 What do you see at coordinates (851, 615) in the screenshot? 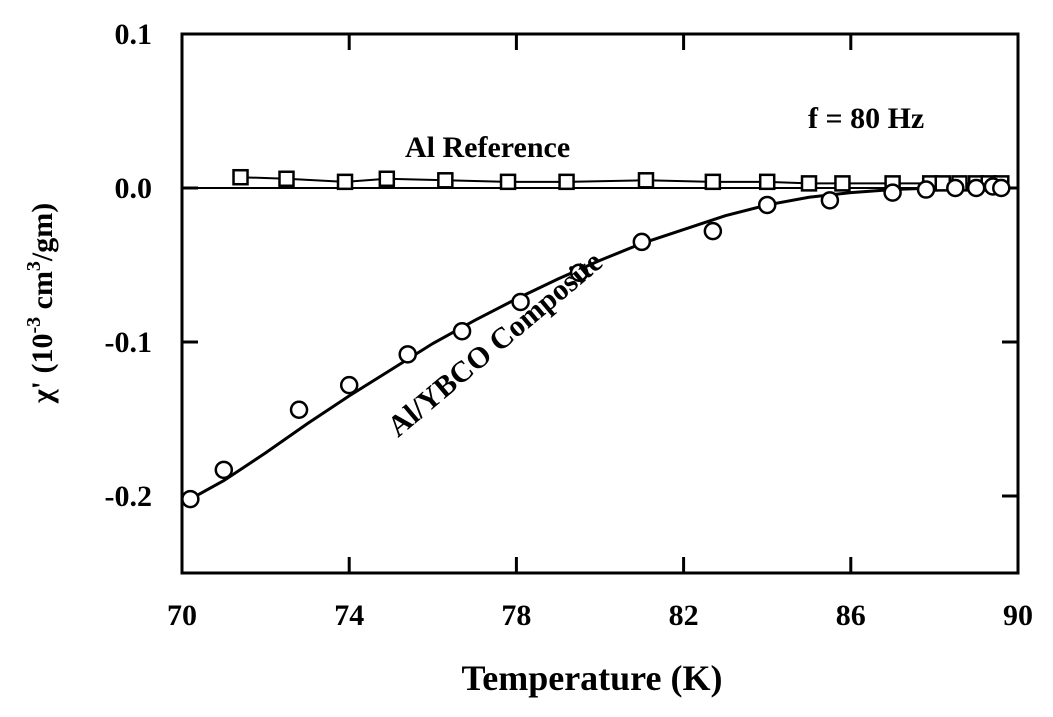
I see `x-tick-label: 86` at bounding box center [851, 615].